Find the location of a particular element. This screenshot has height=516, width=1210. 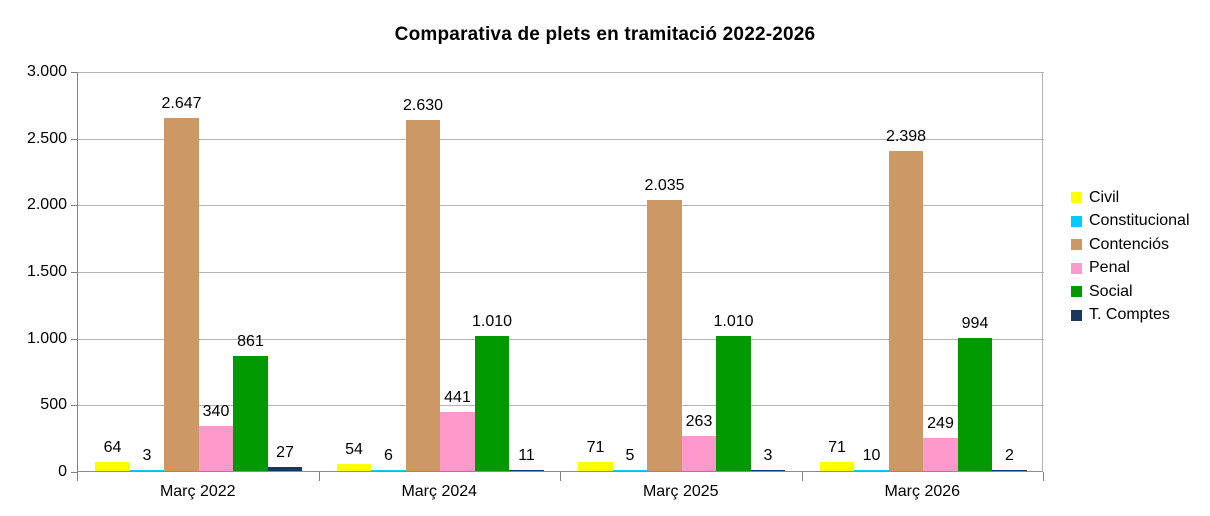

bar-constitucional-mar-2024 is located at coordinates (388, 470).